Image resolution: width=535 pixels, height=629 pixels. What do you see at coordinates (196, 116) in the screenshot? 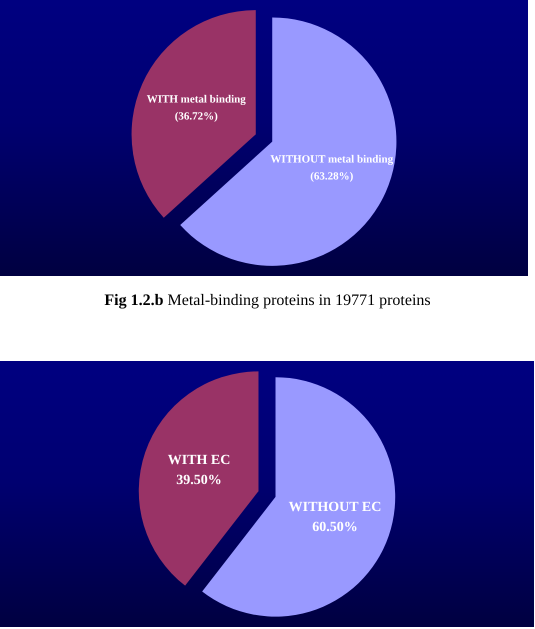
I see `data-label: (36.72%)` at bounding box center [196, 116].